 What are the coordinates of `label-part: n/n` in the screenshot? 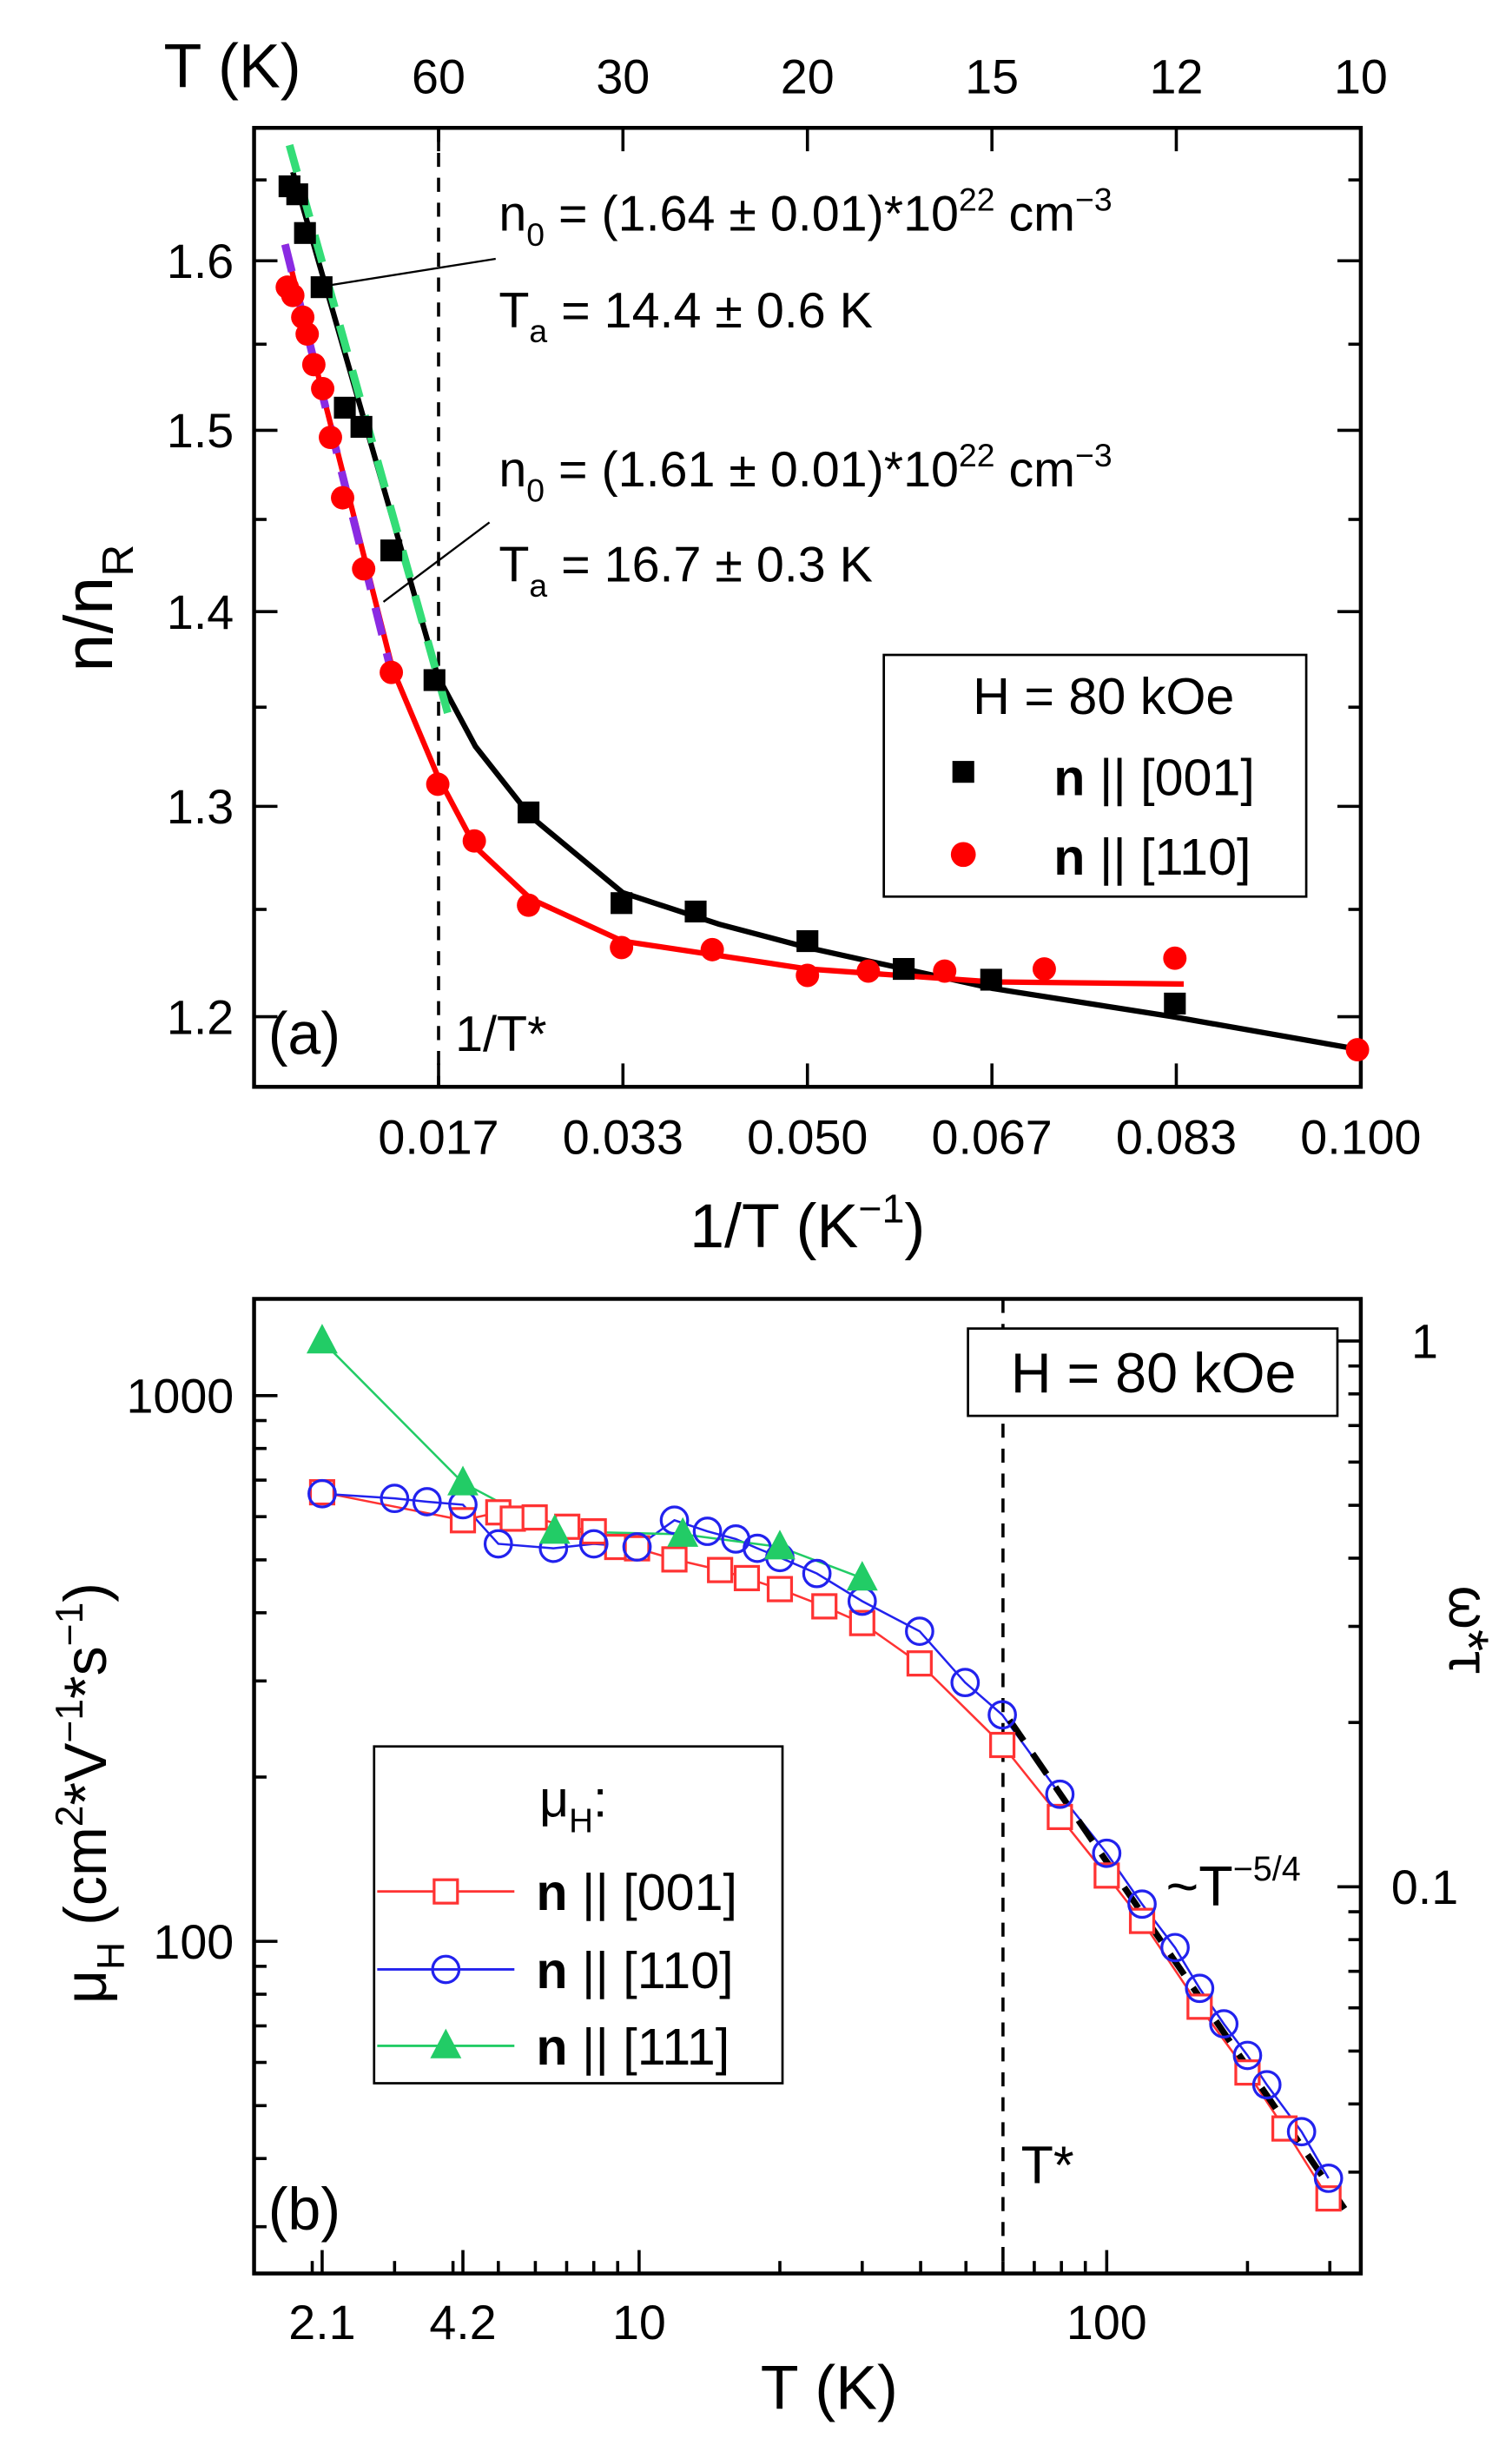 It's located at (88, 624).